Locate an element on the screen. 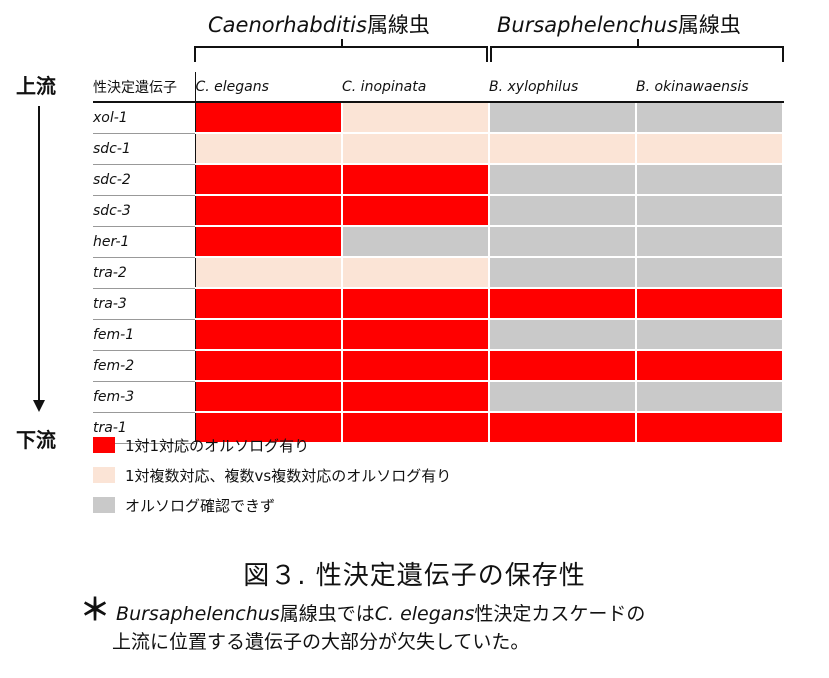 The width and height of the screenshot is (829, 678). column-label-c-inopinata: C. inopinata is located at coordinates (415, 87).